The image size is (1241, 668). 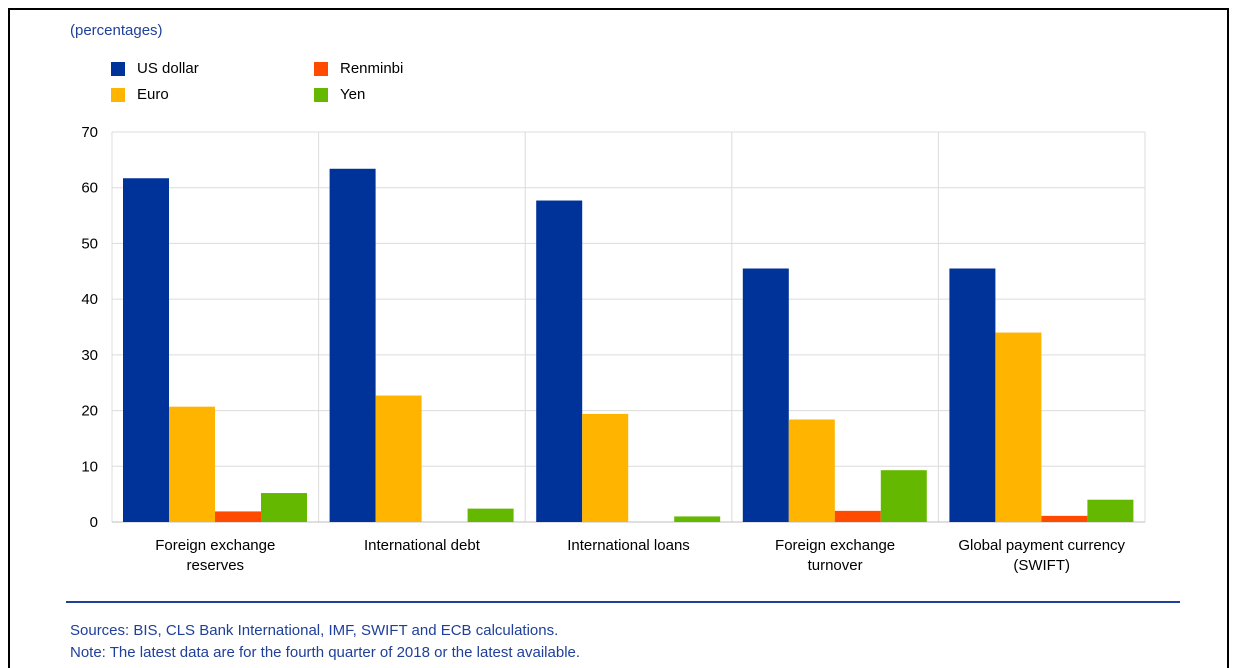 I want to click on legend-item-yen: Yen, so click(x=339, y=94).